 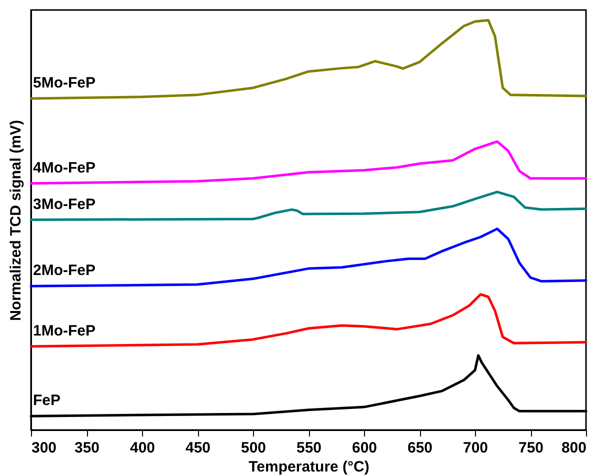 I want to click on x-tick-label: 650, so click(x=420, y=448).